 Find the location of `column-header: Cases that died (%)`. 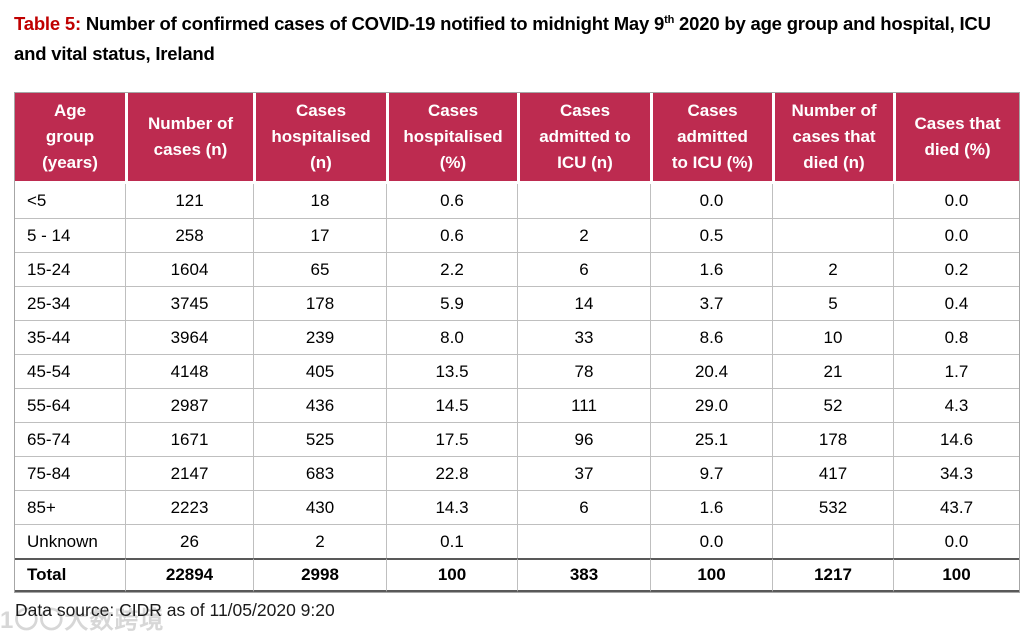

column-header: Cases that died (%) is located at coordinates (956, 139).